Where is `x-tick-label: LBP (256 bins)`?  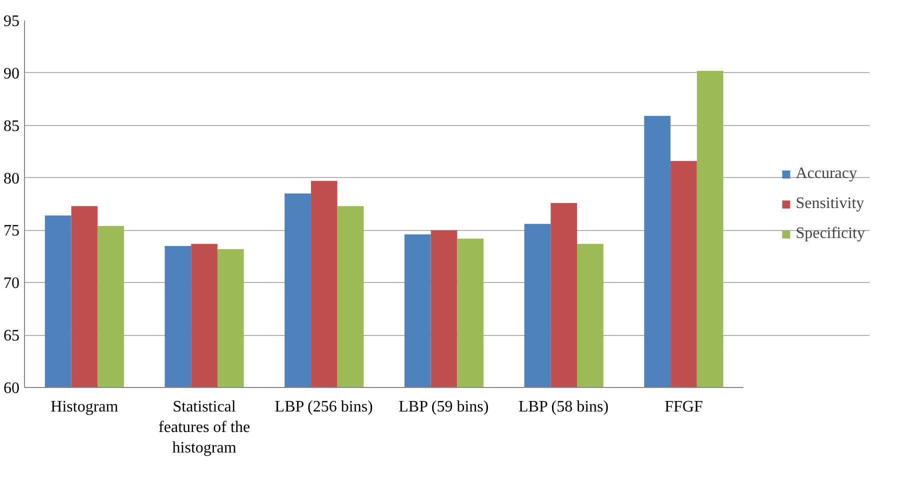
x-tick-label: LBP (256 bins) is located at coordinates (323, 407).